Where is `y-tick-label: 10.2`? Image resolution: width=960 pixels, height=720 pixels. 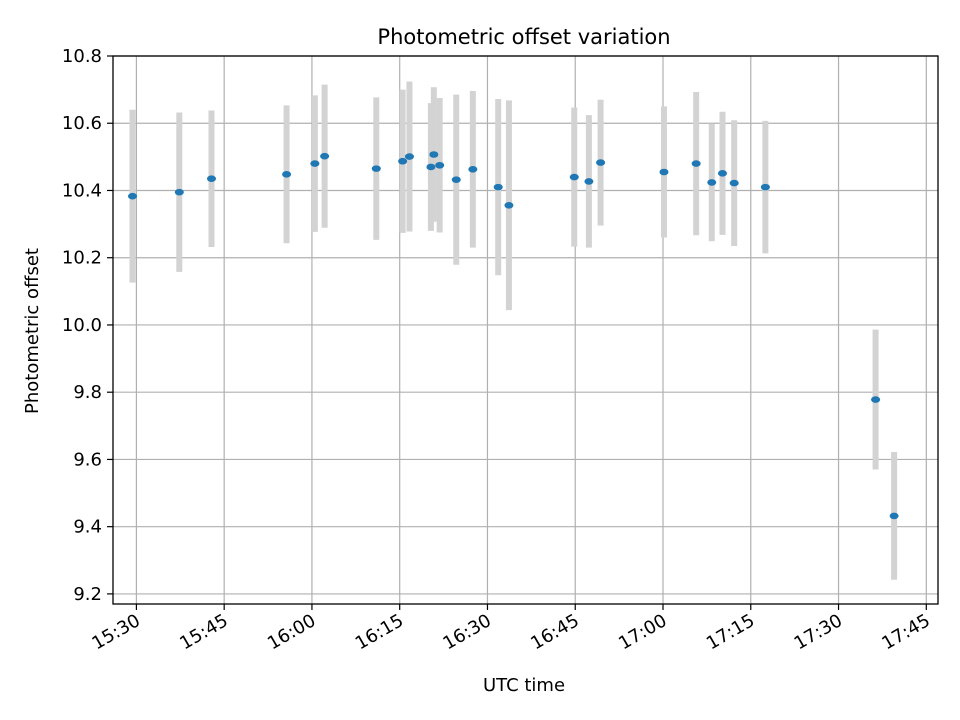 y-tick-label: 10.2 is located at coordinates (82, 258).